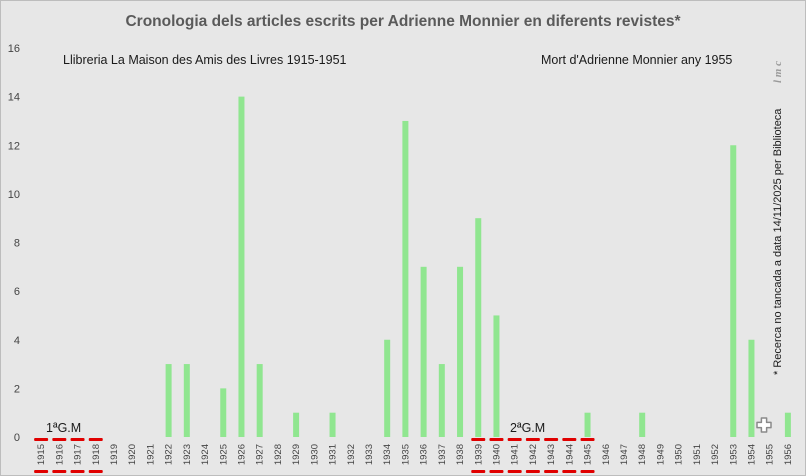 The width and height of the screenshot is (806, 476). Describe the element at coordinates (478, 327) in the screenshot. I see `bar-1939` at that location.